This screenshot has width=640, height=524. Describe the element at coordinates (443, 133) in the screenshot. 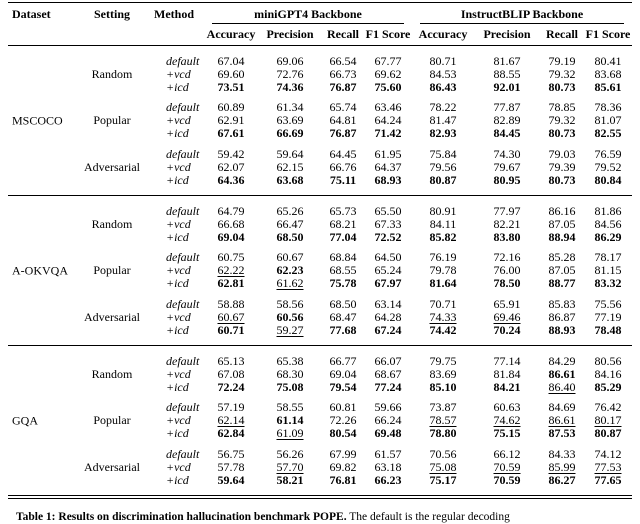

I see `metric-value: 82.93` at that location.